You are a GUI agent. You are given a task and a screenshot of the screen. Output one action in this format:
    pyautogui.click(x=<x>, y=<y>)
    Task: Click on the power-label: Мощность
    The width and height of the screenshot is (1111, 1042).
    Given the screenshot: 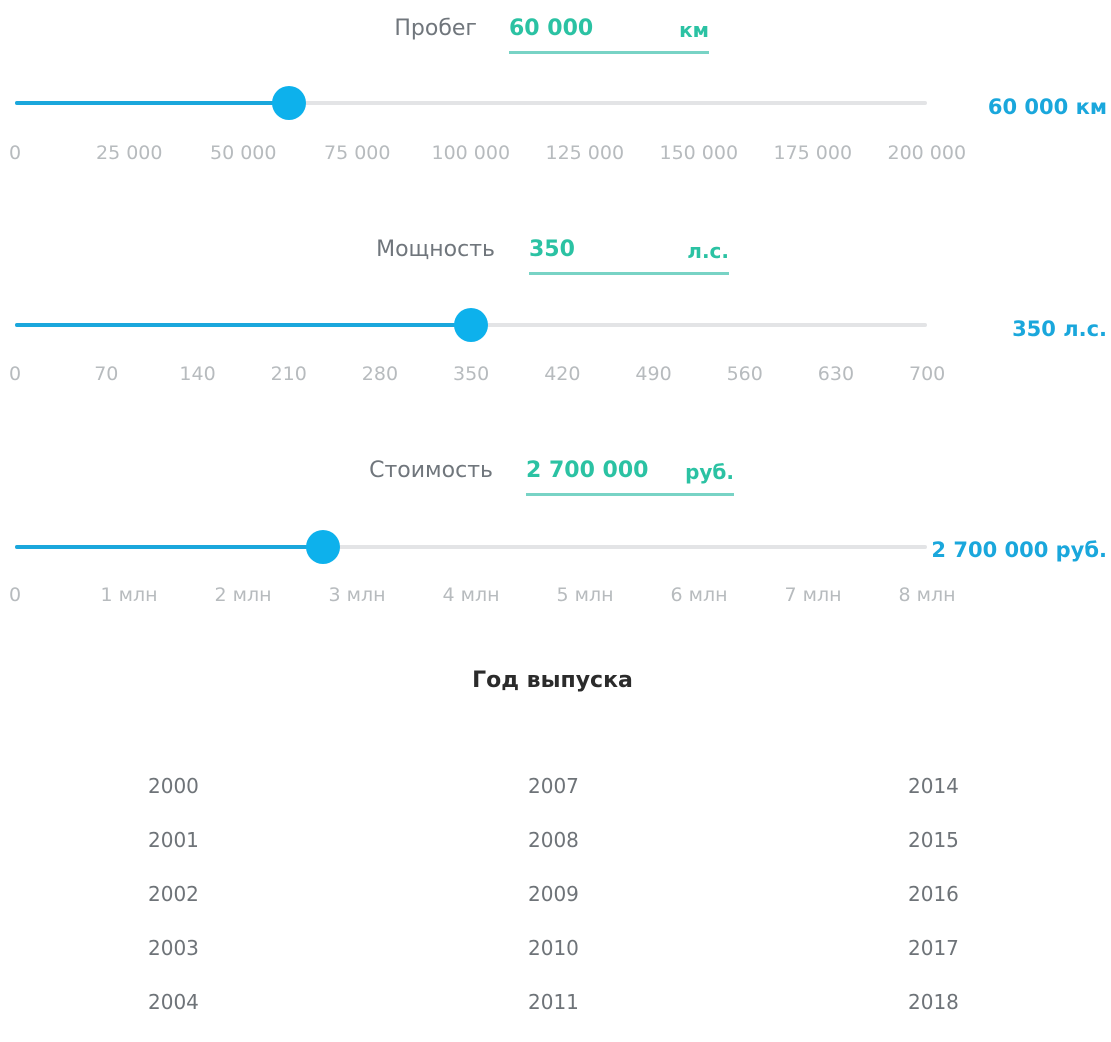 What is the action you would take?
    pyautogui.click(x=435, y=249)
    